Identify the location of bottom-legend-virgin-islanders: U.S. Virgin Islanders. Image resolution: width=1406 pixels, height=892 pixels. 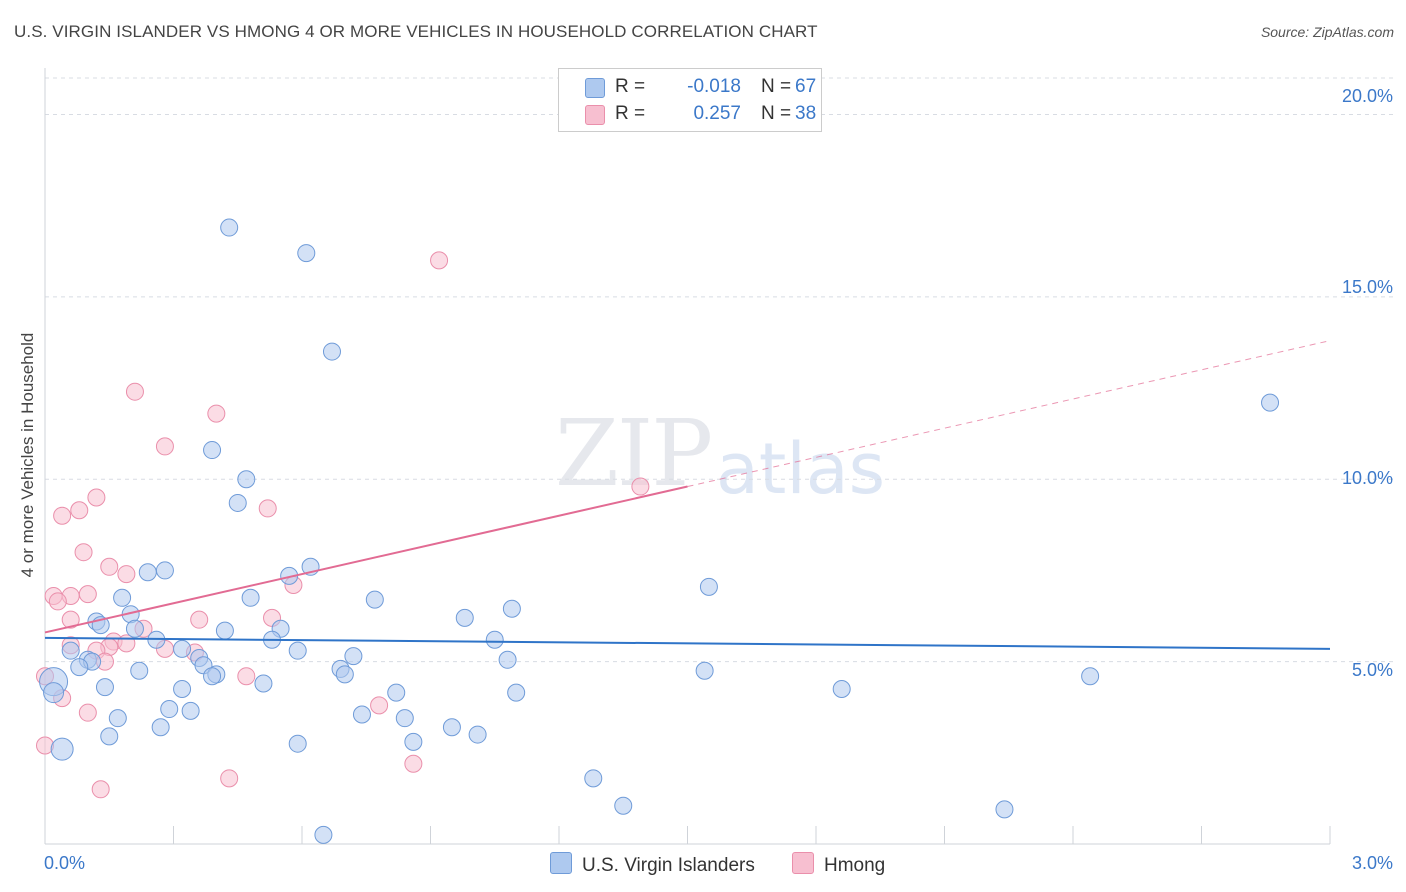
(652, 864).